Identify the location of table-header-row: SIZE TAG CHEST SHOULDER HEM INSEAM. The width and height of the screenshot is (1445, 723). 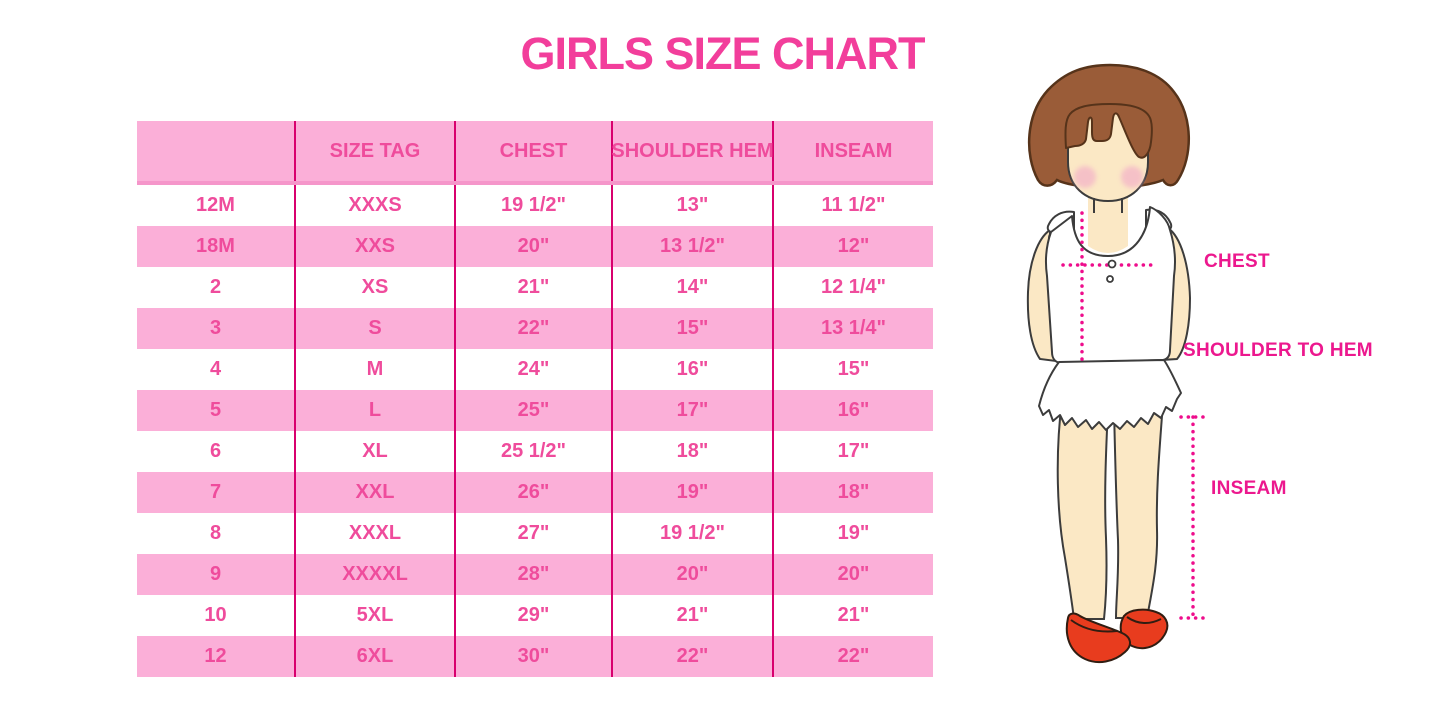
(535, 153).